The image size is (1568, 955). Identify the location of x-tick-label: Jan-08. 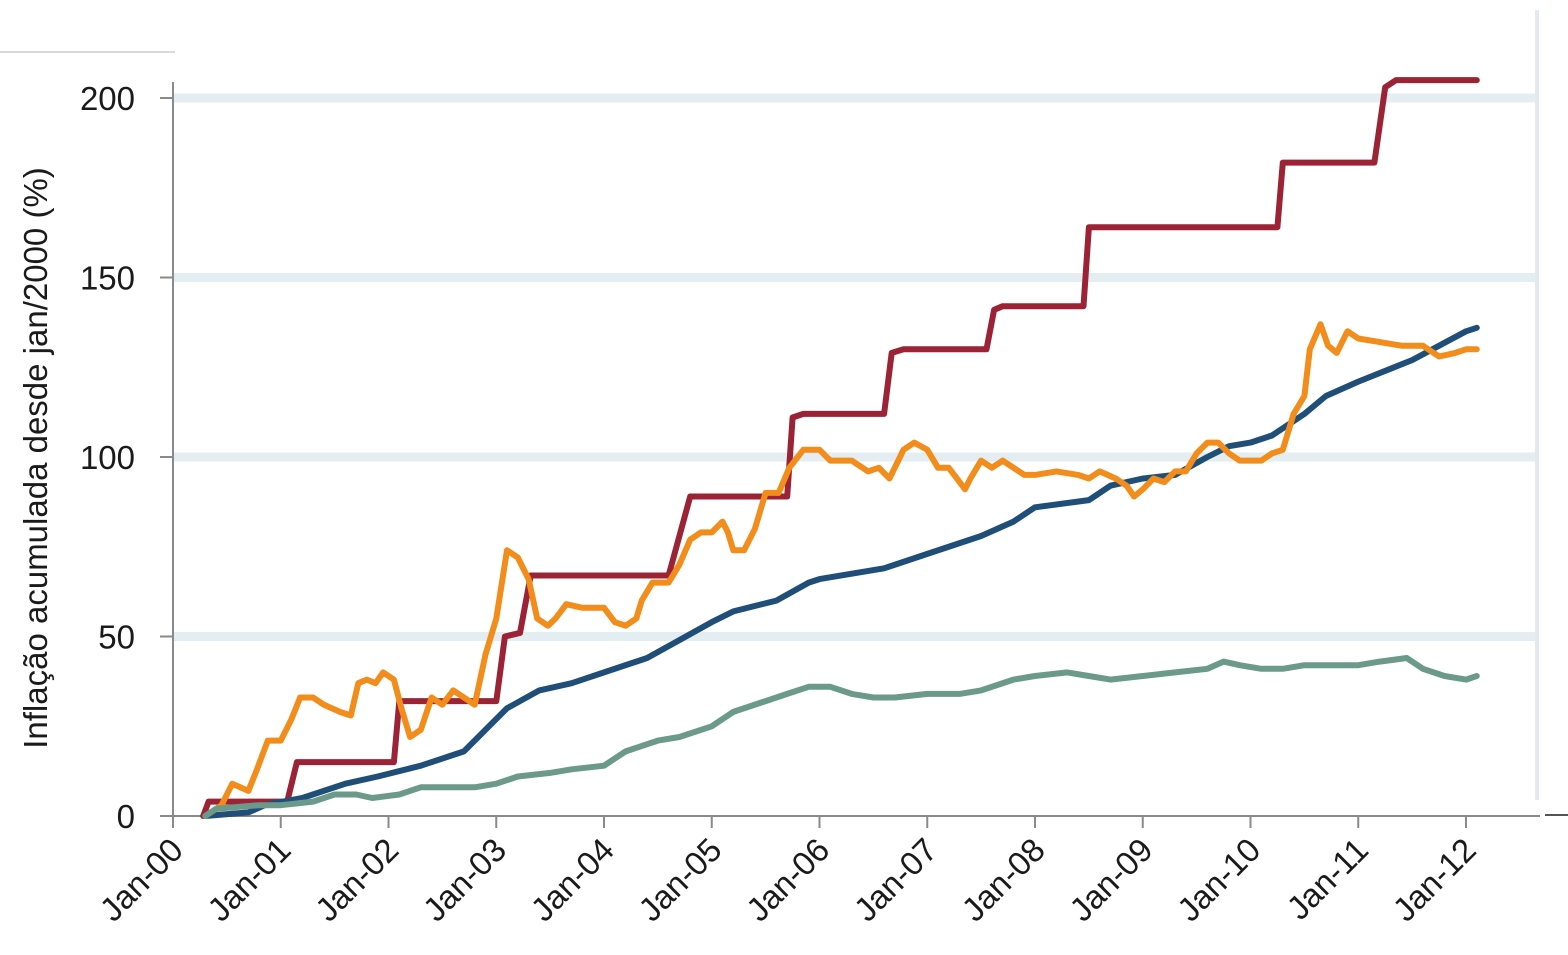
(1003, 880).